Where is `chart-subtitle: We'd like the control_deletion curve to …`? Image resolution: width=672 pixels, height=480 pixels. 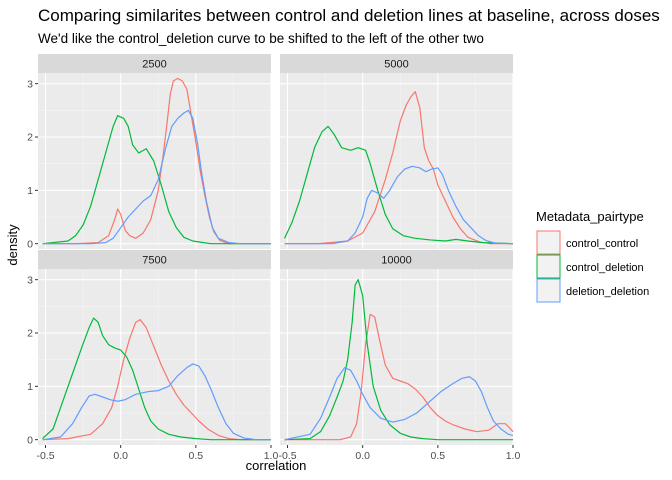 chart-subtitle: We'd like the control_deletion curve to … is located at coordinates (261, 38).